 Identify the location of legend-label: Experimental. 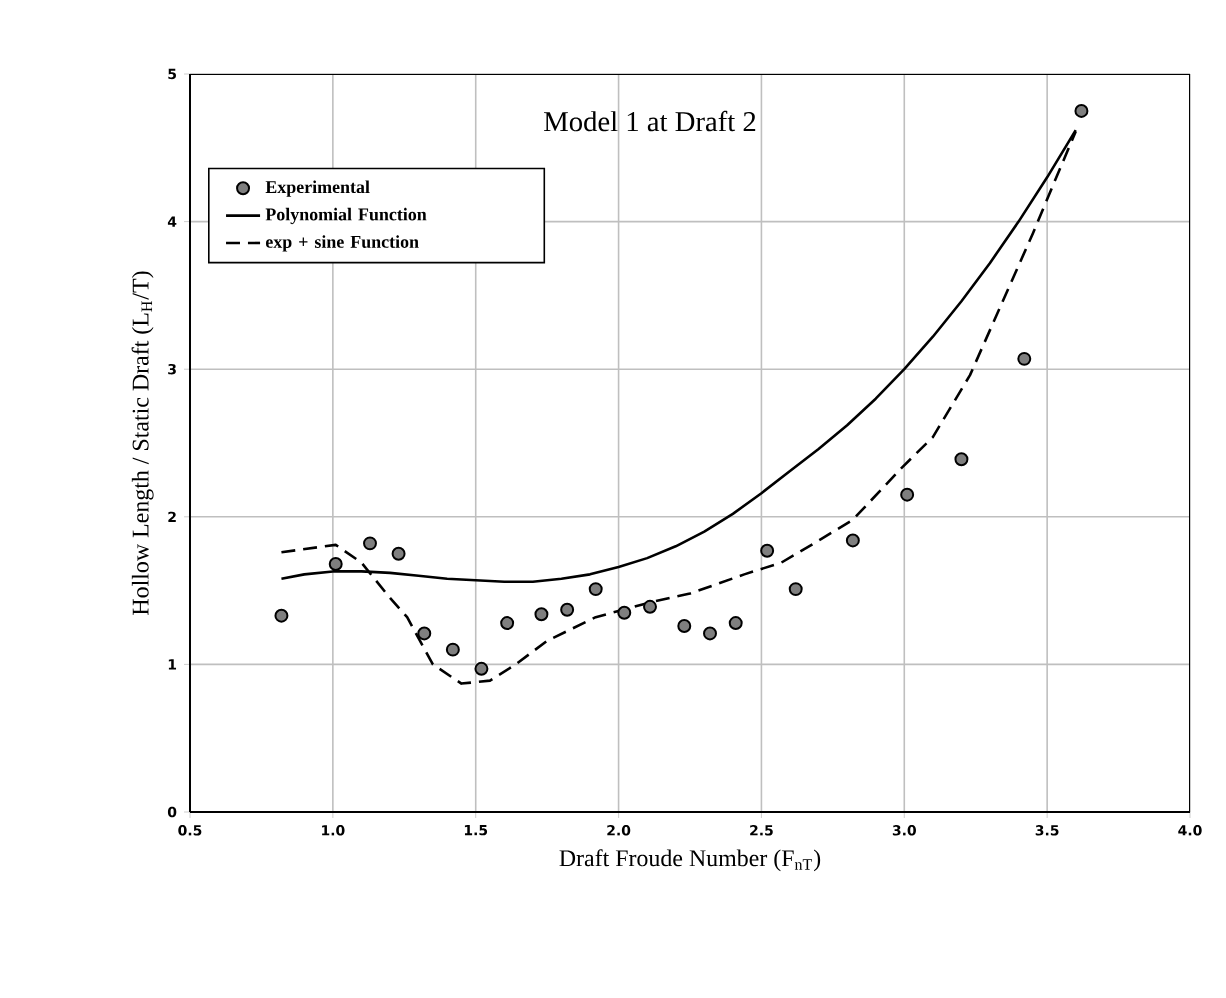
(317, 188).